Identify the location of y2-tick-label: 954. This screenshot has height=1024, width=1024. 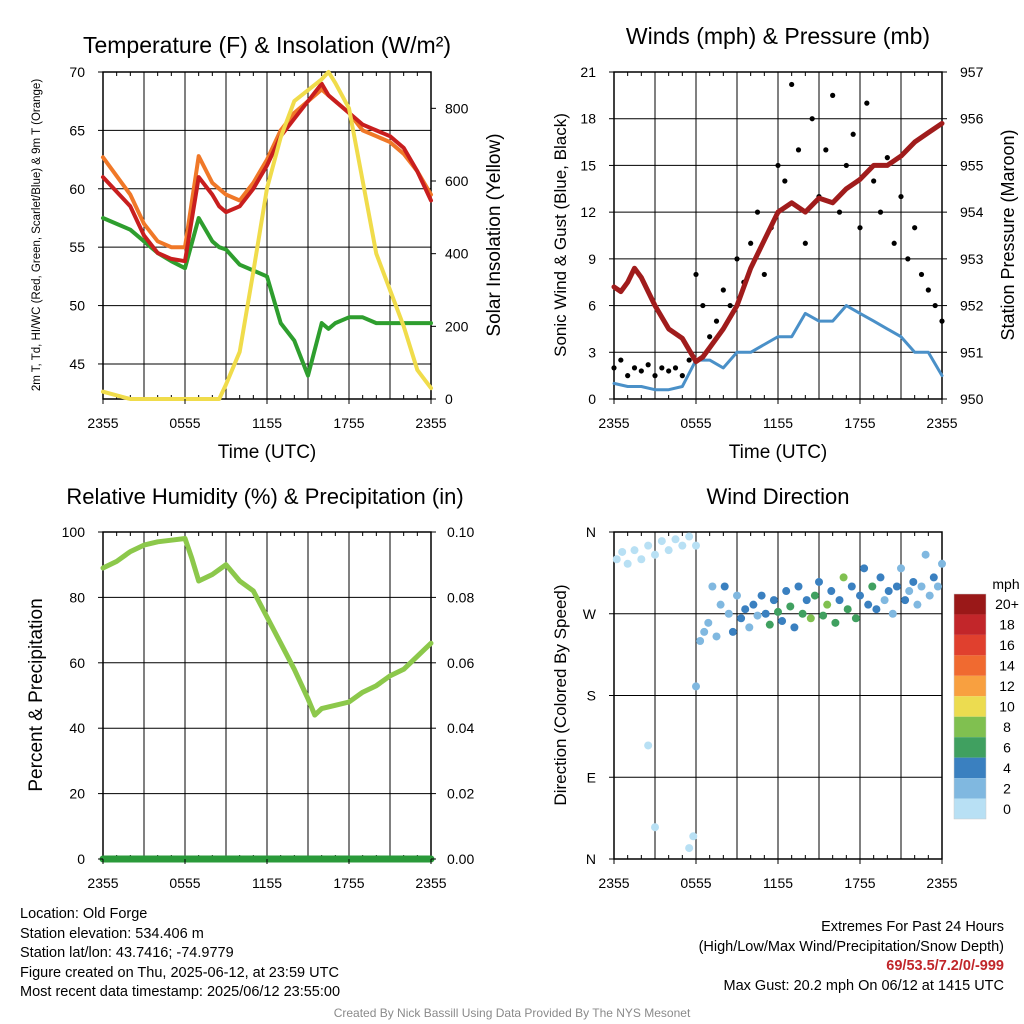
(972, 212).